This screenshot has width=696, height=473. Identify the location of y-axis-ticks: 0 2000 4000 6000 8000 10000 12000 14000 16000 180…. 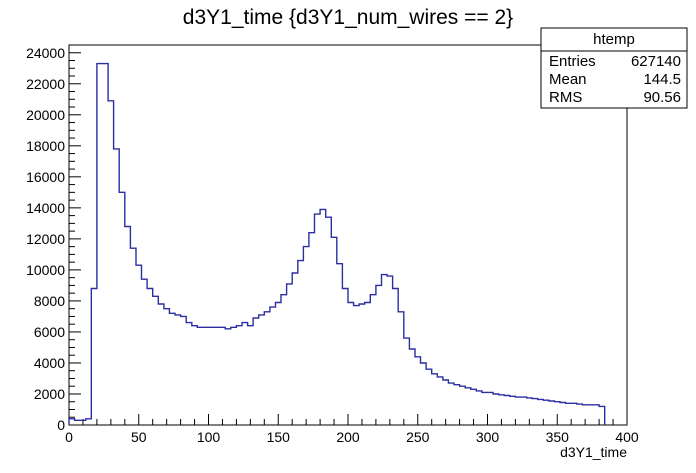
(53, 239).